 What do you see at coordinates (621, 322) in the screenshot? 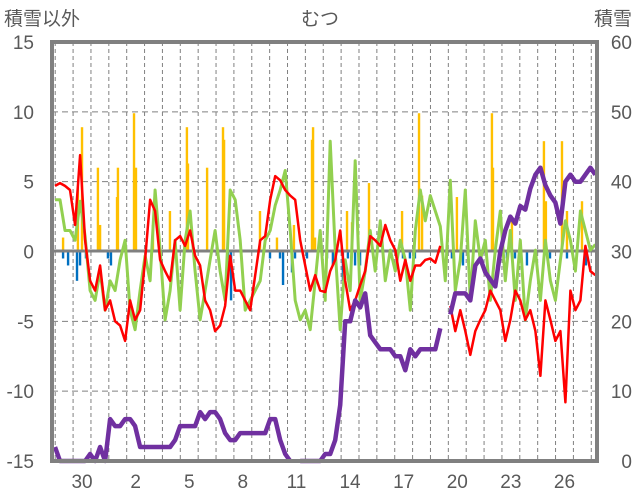
I see `right-tick-label: 20` at bounding box center [621, 322].